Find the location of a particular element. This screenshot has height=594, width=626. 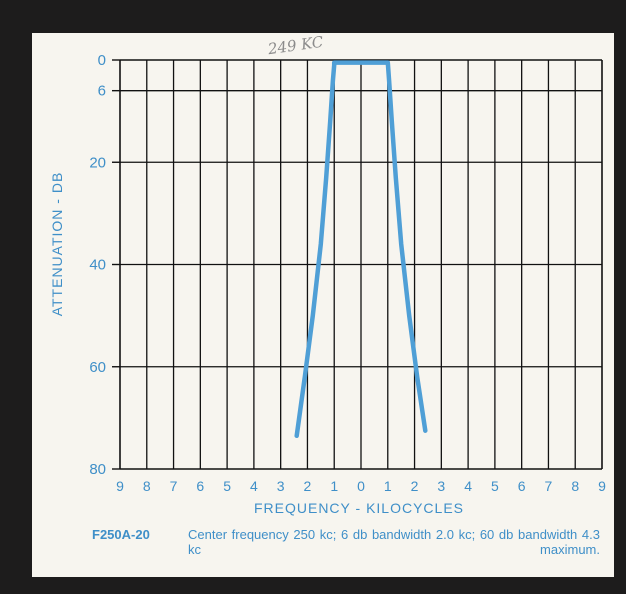

response-curve is located at coordinates (361, 249).